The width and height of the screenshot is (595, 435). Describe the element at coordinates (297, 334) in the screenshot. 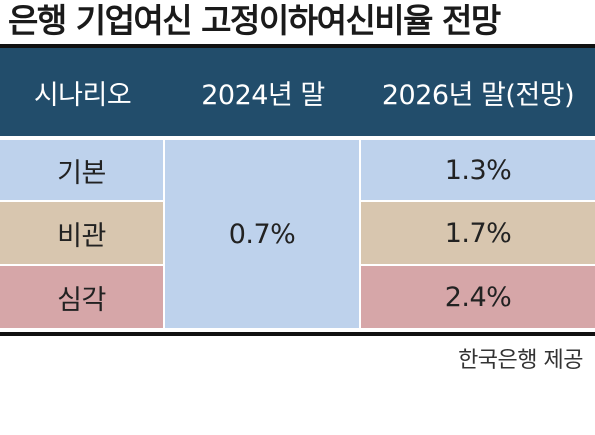

I see `table-bottom-rule` at that location.